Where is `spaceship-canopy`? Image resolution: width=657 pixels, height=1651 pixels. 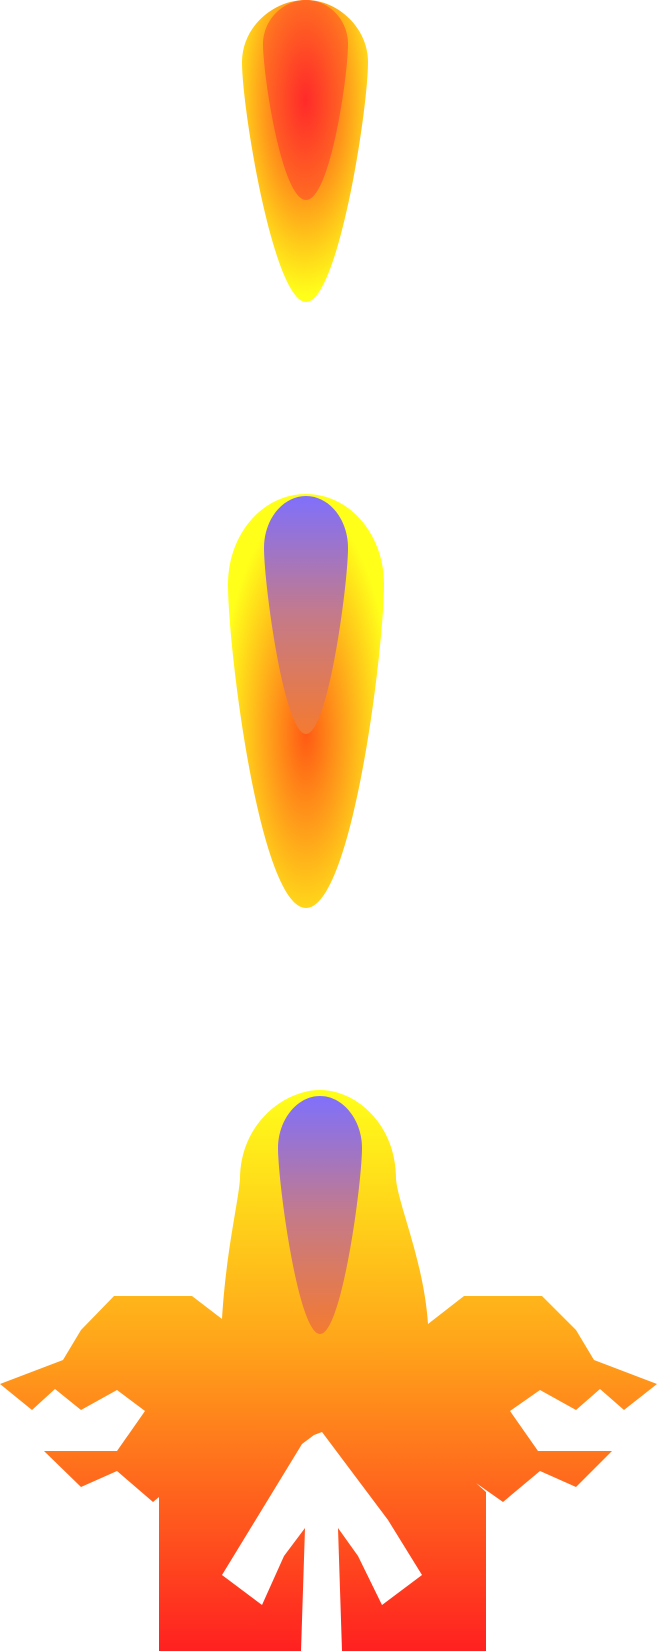
spaceship-canopy is located at coordinates (320, 1215).